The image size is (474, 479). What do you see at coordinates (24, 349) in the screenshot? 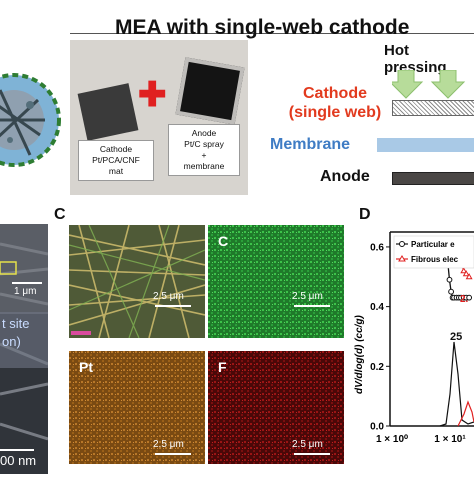
I see `cross-section-sem-image: 1 μm t site on) 00 nm` at bounding box center [24, 349].